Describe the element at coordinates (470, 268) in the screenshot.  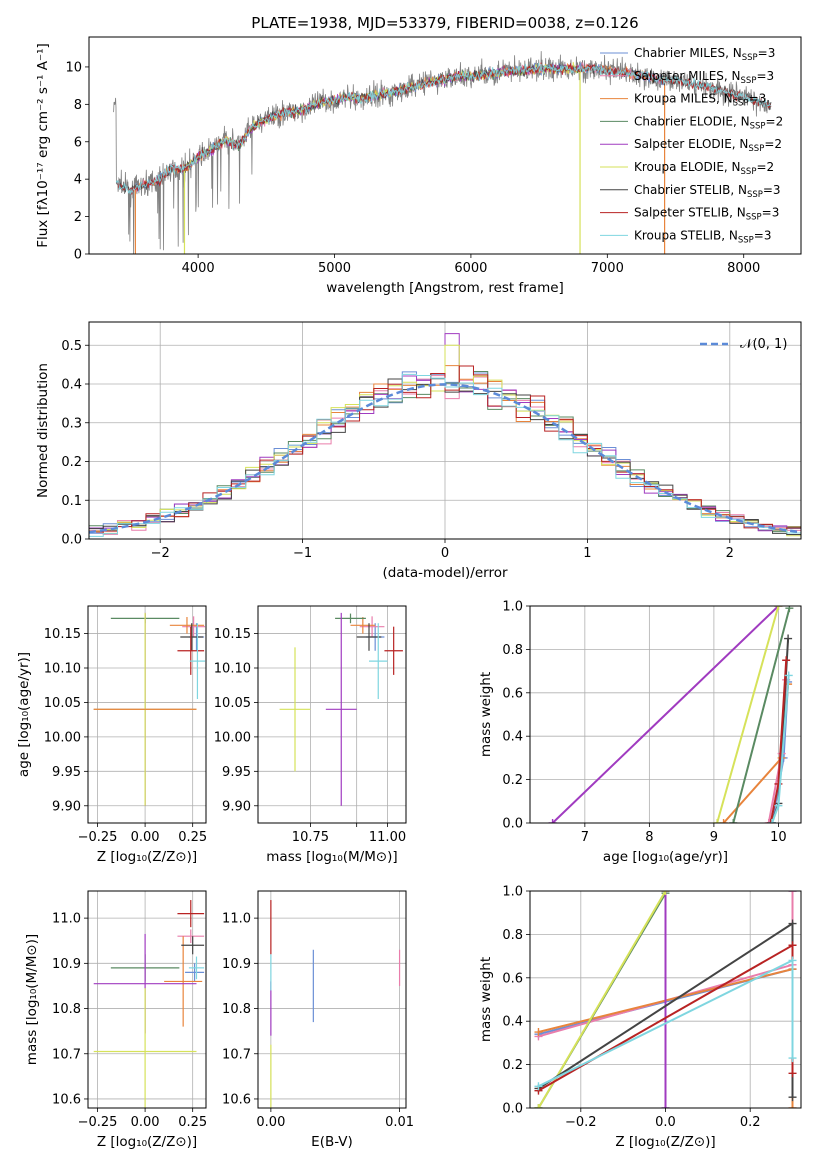
I see `x-tick-label: 6000` at that location.